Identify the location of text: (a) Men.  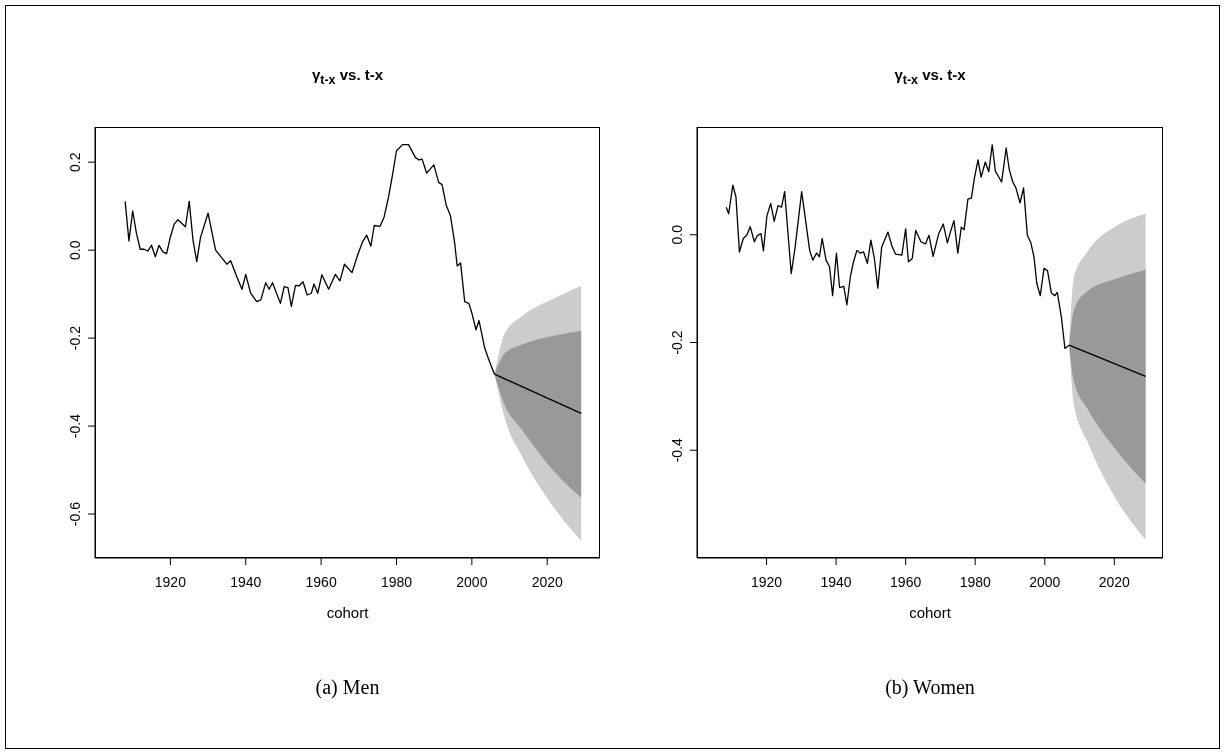
(347, 687).